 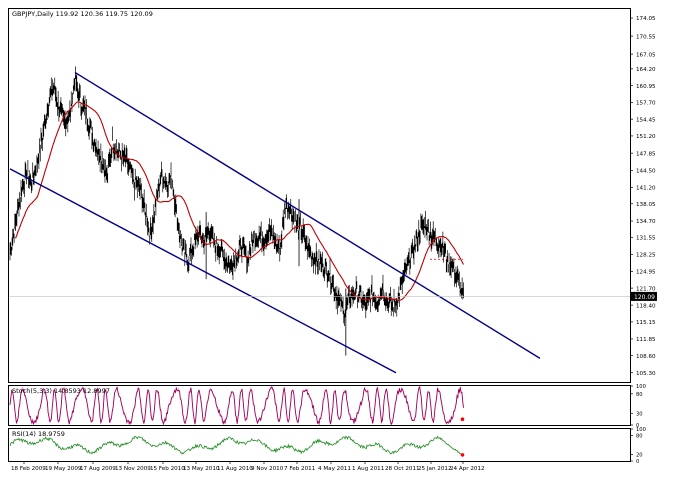 I want to click on price-tick-label-11: 138.05, so click(x=646, y=205).